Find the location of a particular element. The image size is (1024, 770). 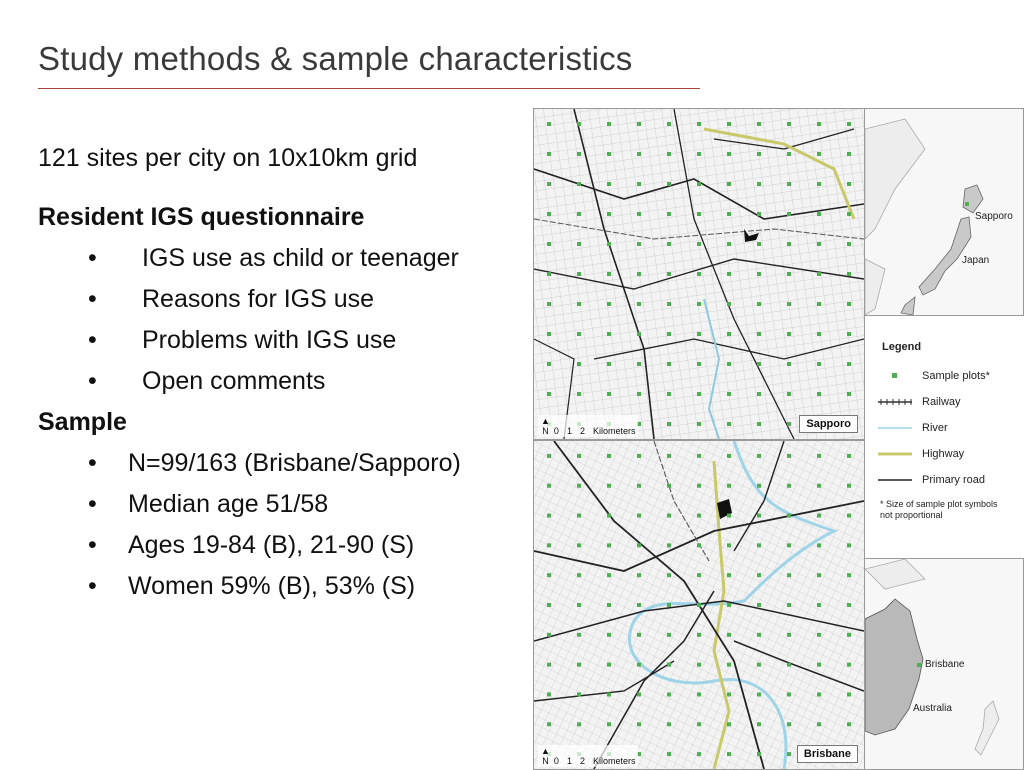

scale-bar: ▲ N 0 1 2 Kilometers is located at coordinates (588, 756).